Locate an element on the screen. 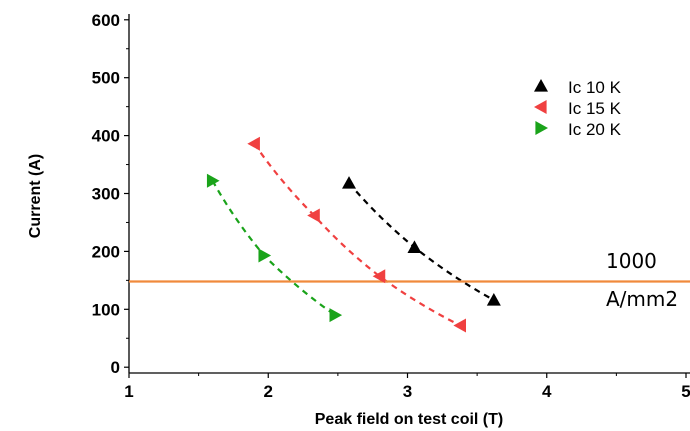 The image size is (690, 431). y-tick-label: 100 is located at coordinates (106, 309).